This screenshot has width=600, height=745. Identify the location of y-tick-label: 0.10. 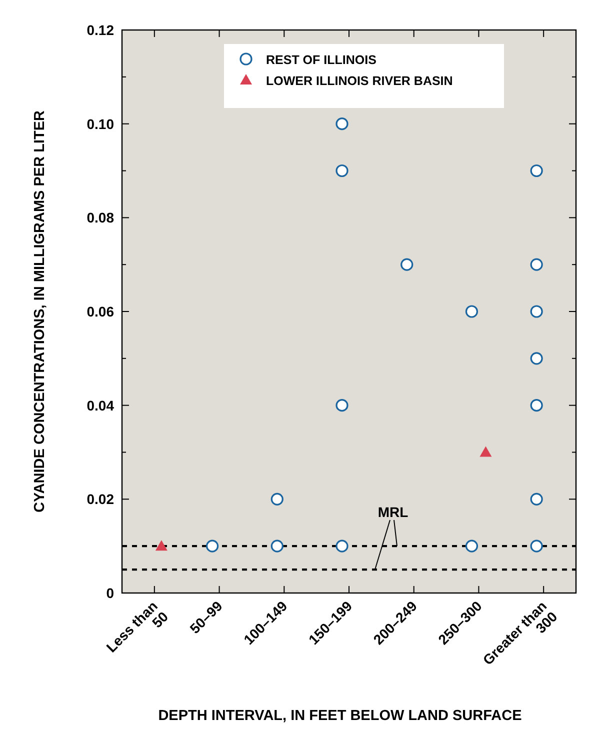
(100, 124).